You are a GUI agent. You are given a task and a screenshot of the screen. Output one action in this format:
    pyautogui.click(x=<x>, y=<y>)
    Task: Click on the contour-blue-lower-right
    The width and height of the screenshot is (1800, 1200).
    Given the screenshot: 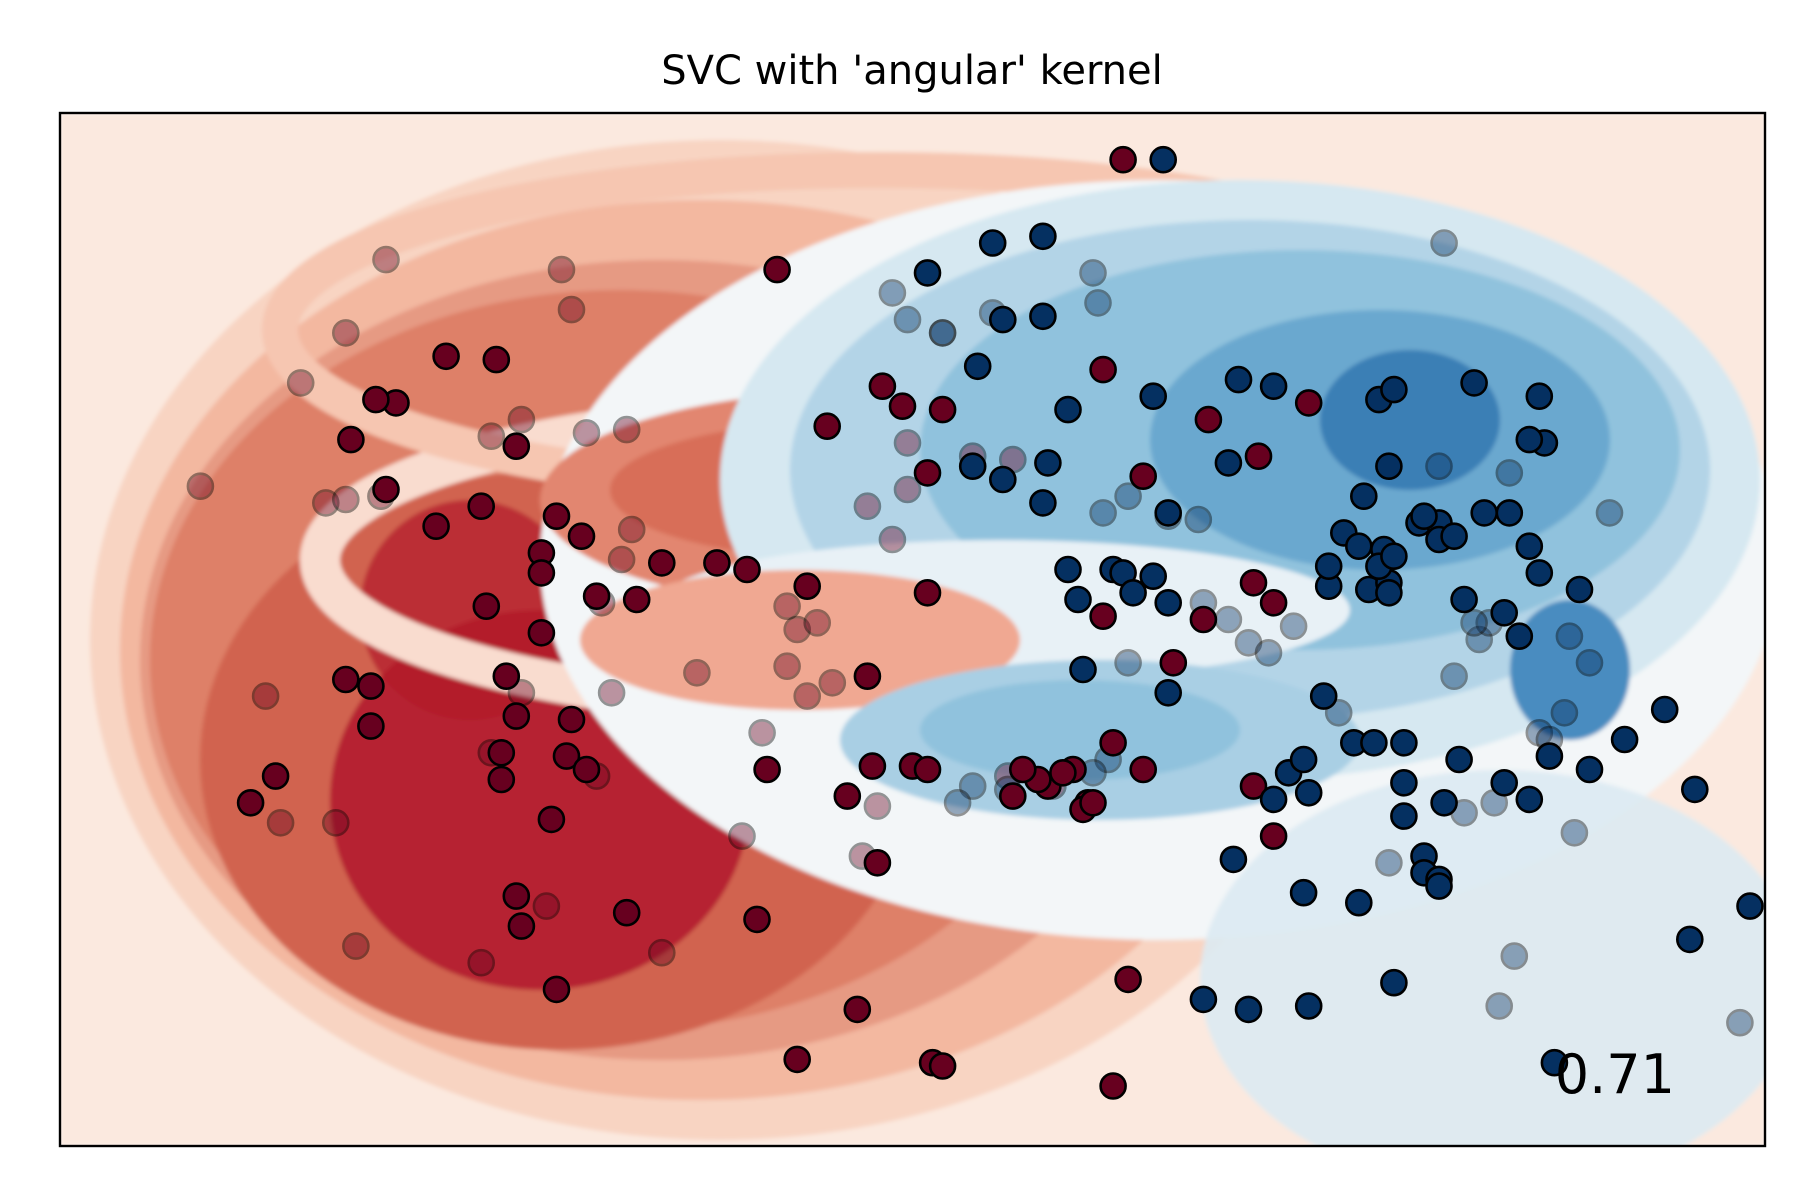 What is the action you would take?
    pyautogui.click(x=1482, y=958)
    